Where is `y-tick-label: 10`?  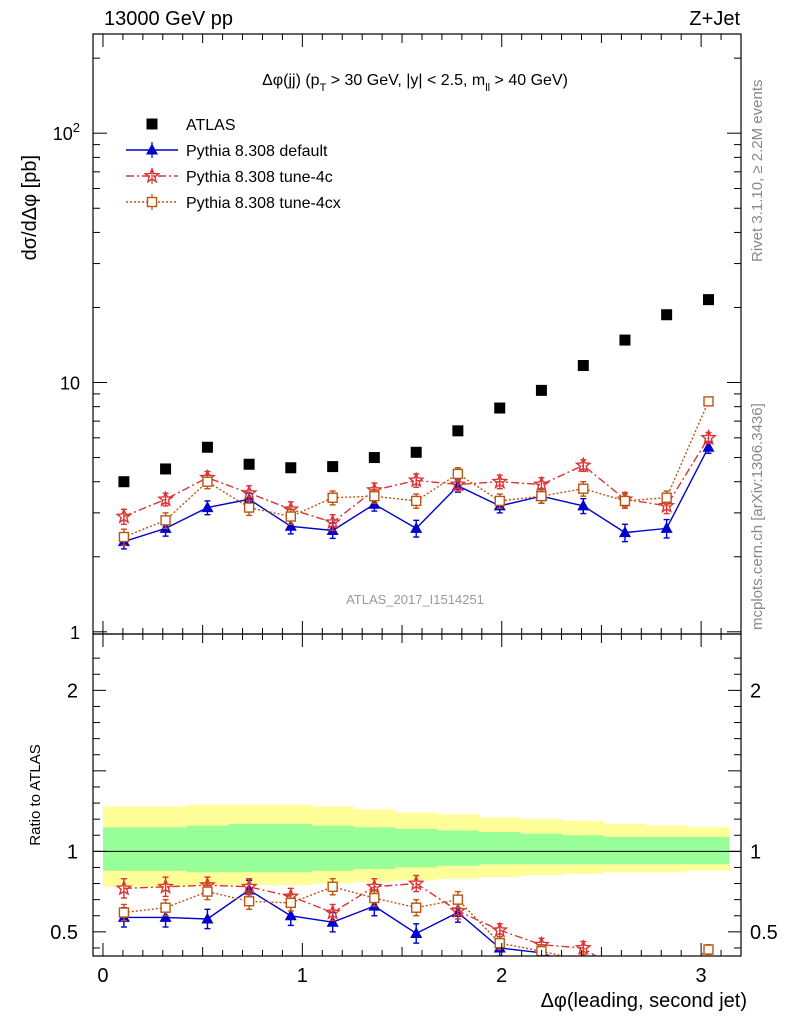 y-tick-label: 10 is located at coordinates (70, 384).